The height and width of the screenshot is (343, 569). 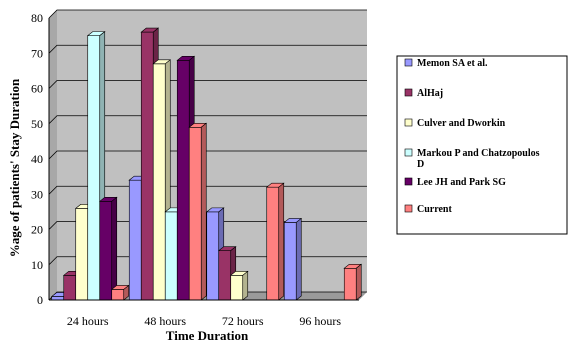 What do you see at coordinates (461, 182) in the screenshot?
I see `legend-label: Lee JH and Park SG` at bounding box center [461, 182].